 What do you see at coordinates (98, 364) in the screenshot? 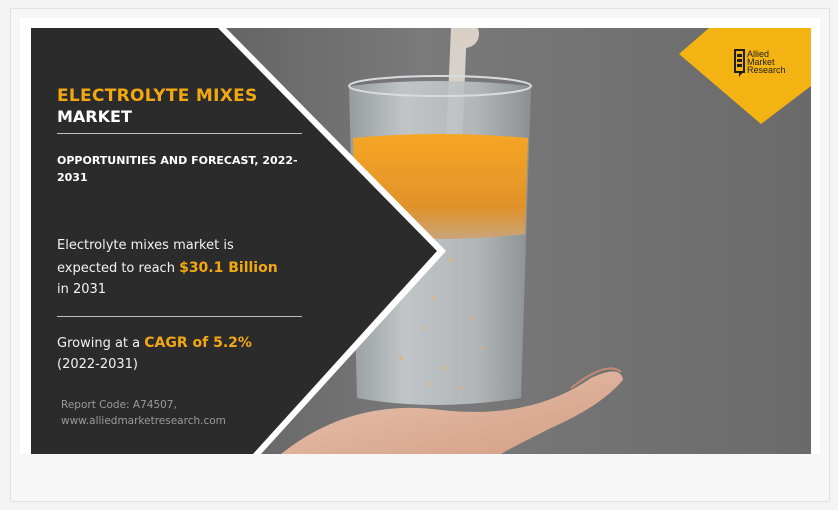
I see `stat-cagr-period: (2022-2031)` at bounding box center [98, 364].